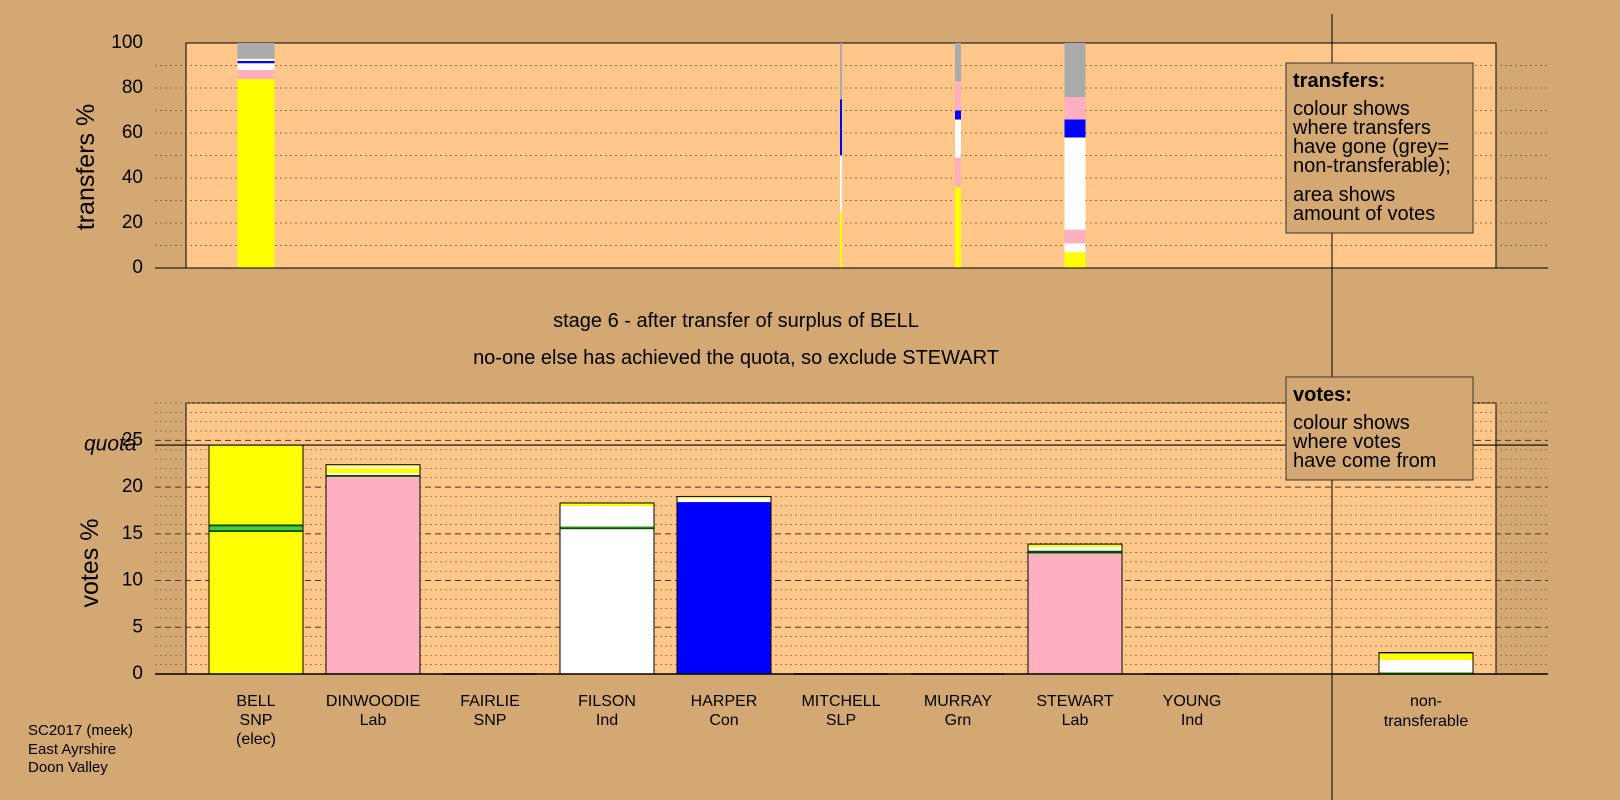 The image size is (1620, 800). Describe the element at coordinates (132, 177) in the screenshot. I see `y-tick-label: 40` at that location.